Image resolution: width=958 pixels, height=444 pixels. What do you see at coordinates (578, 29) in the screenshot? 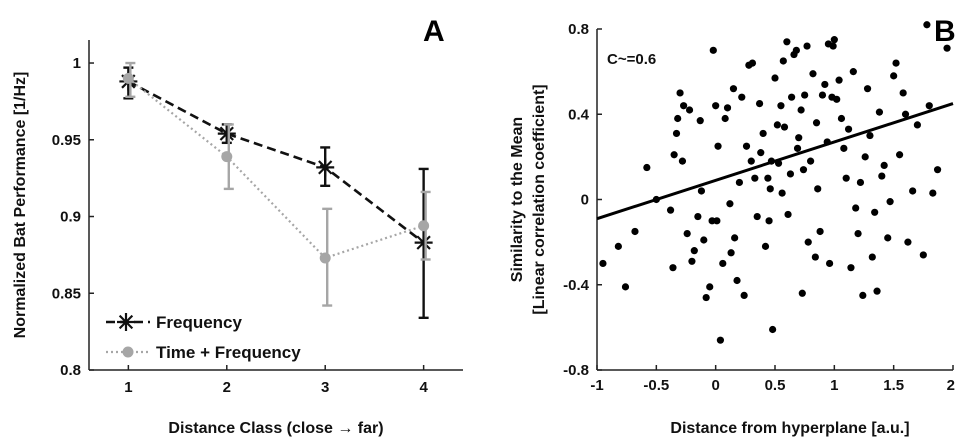
I see `y-tick-label: 0.8` at bounding box center [578, 29].